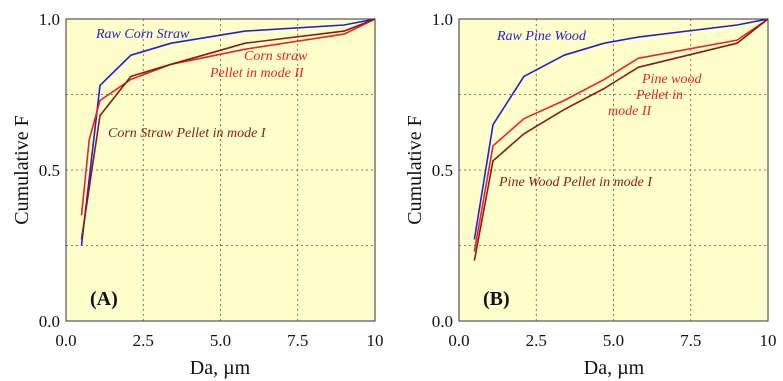 The height and width of the screenshot is (381, 783). What do you see at coordinates (536, 340) in the screenshot?
I see `chart-b-x-tick-label: 2.5` at bounding box center [536, 340].